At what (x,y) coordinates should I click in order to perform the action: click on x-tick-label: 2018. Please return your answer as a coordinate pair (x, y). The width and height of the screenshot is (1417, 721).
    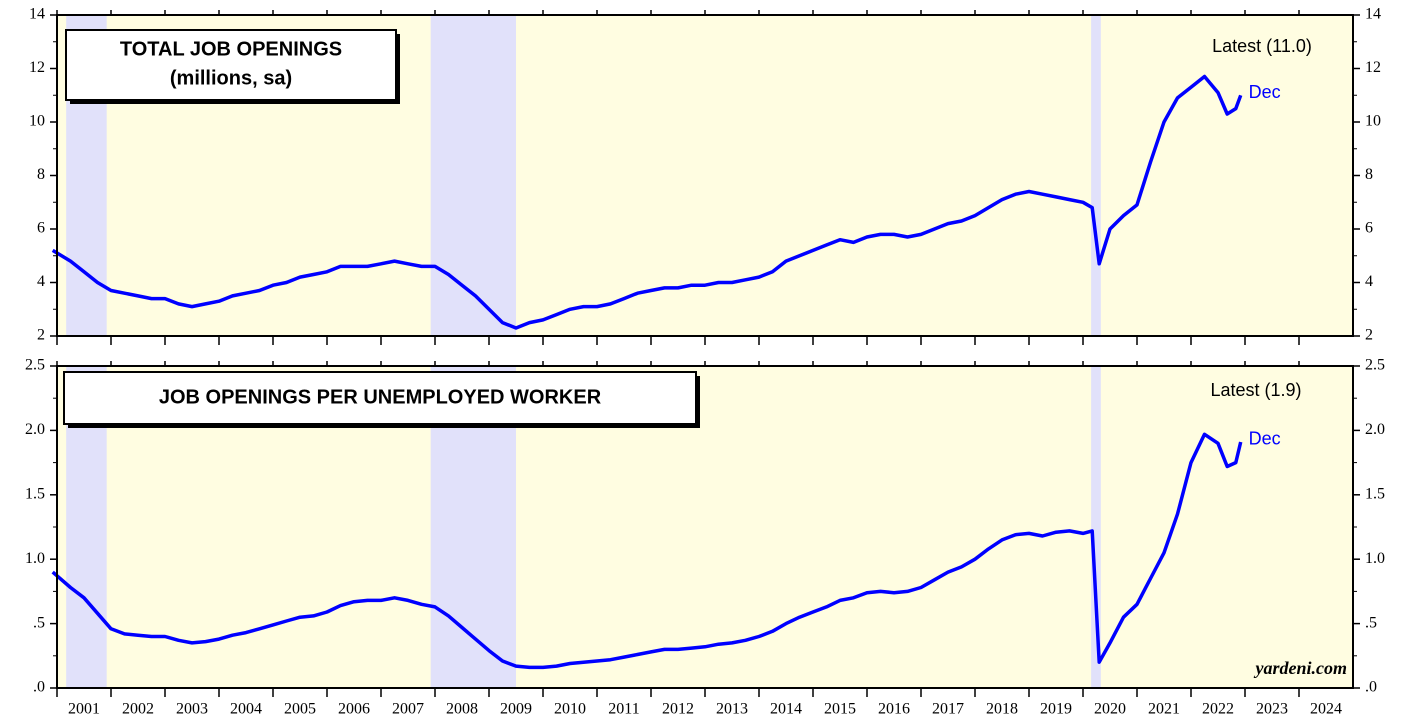
    Looking at the image, I should click on (1002, 709).